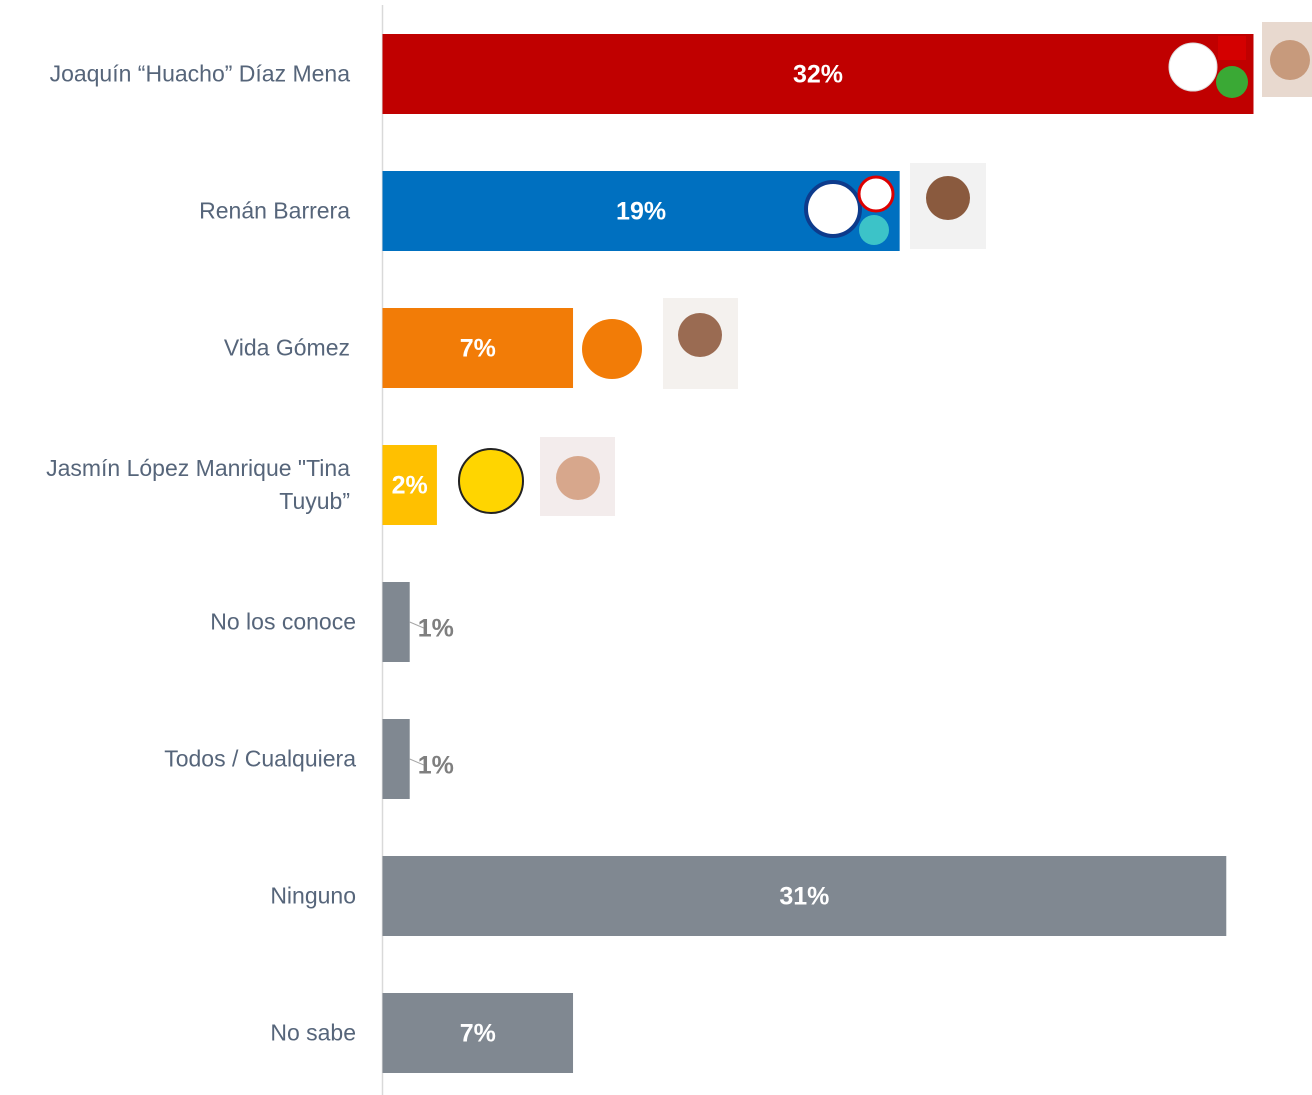 This screenshot has height=1095, width=1312. What do you see at coordinates (198, 484) in the screenshot?
I see `category-label: Jasmín López Manrique "Tina Tuyub”` at bounding box center [198, 484].